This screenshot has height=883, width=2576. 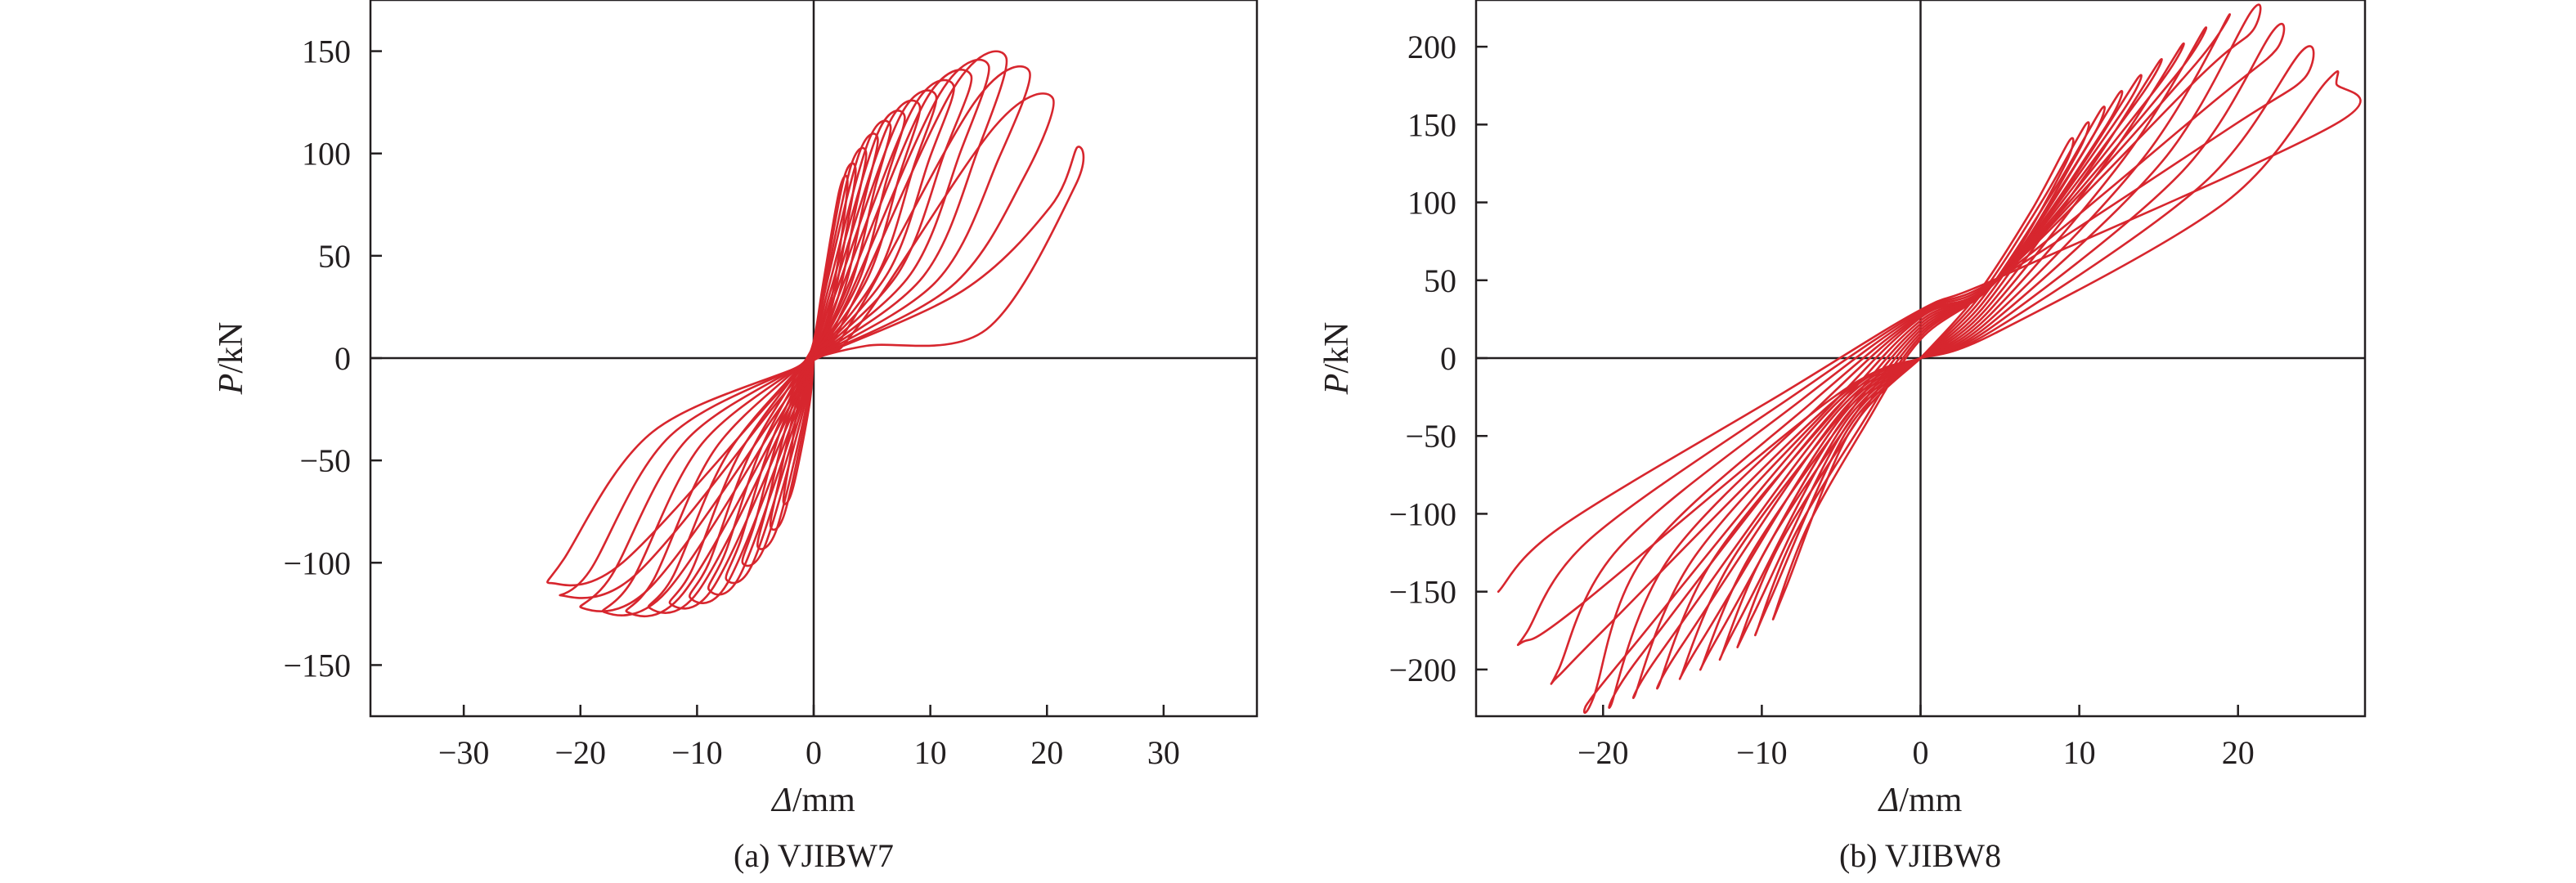 I want to click on y-tick-label: 200, so click(x=1431, y=47).